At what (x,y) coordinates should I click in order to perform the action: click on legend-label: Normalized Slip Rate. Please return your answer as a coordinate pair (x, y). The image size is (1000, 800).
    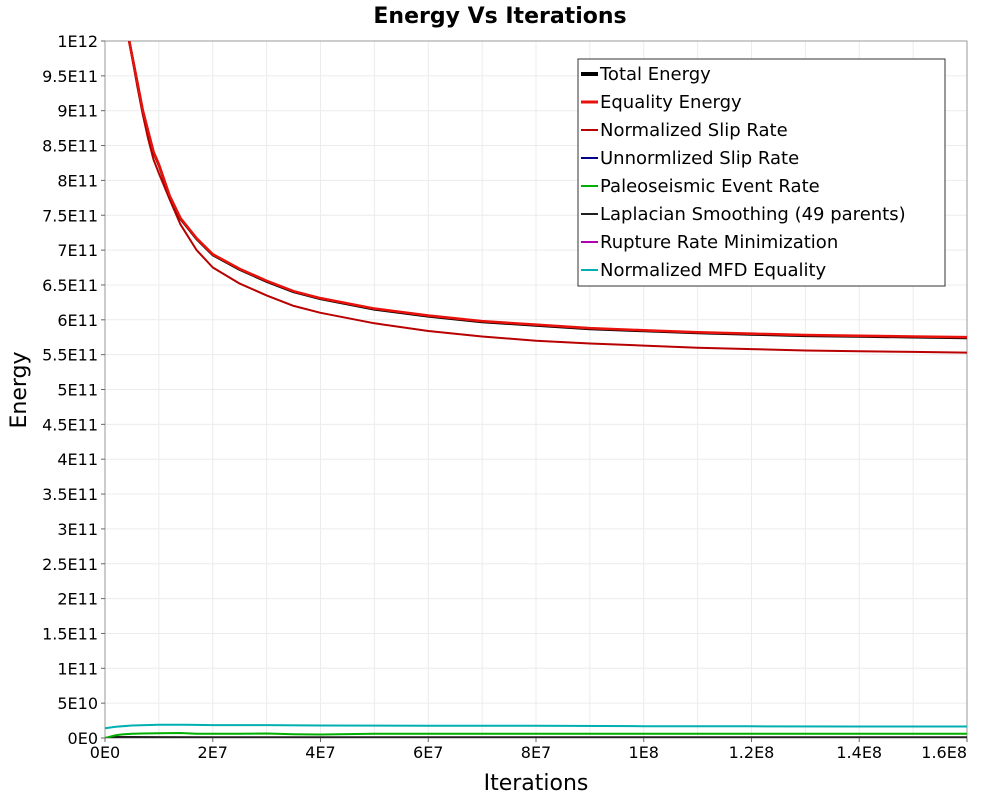
    Looking at the image, I should click on (694, 130).